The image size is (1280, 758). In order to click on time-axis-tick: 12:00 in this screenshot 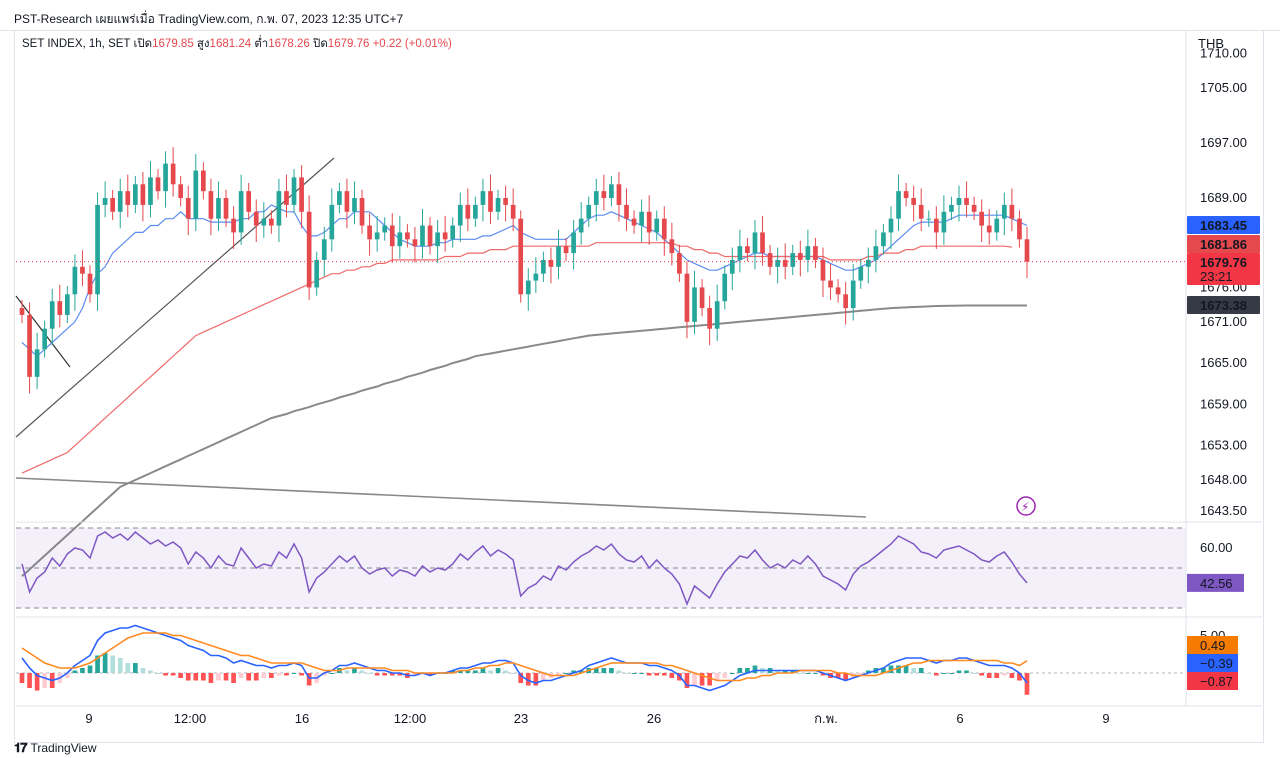, I will do `click(410, 718)`.